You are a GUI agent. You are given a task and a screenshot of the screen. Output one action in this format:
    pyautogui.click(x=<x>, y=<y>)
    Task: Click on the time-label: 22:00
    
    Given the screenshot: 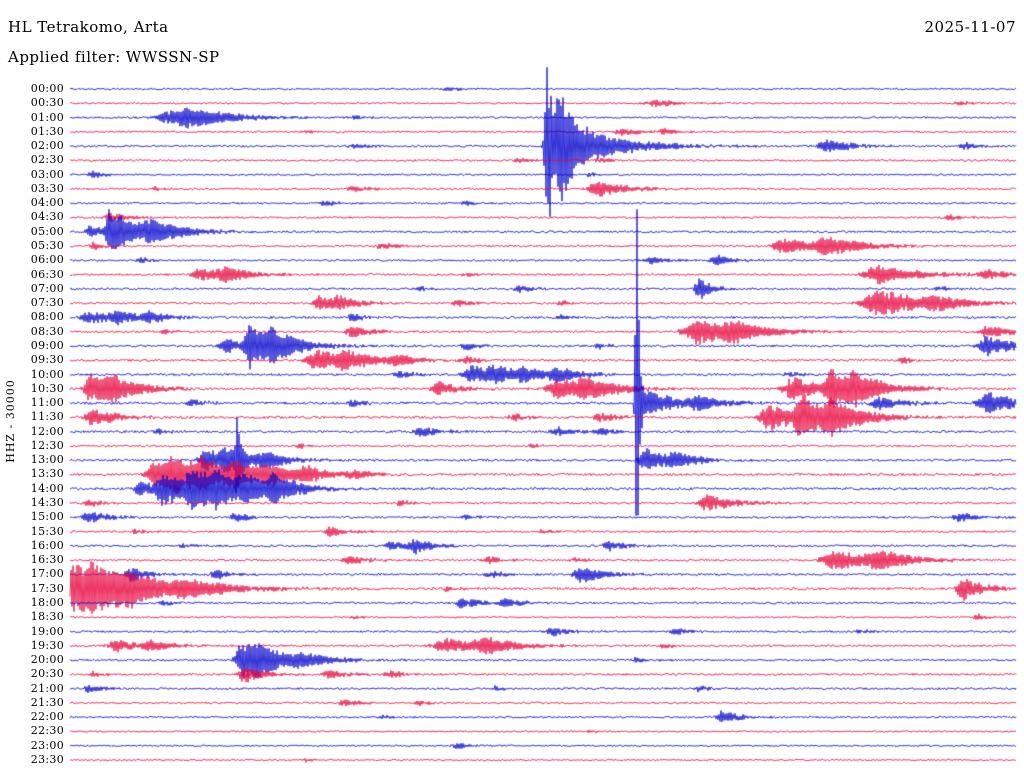 What is the action you would take?
    pyautogui.click(x=47, y=717)
    